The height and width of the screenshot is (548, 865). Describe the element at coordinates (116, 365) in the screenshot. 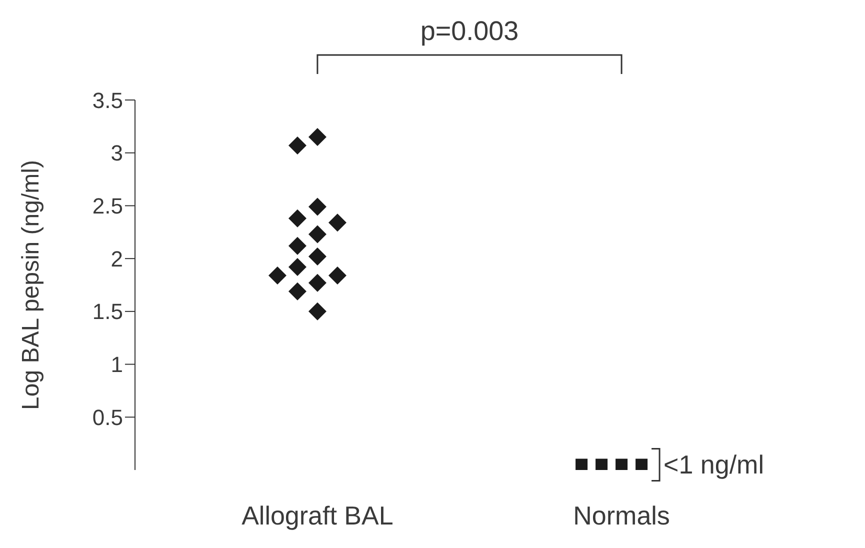

I see `y-tick-label: 1` at that location.